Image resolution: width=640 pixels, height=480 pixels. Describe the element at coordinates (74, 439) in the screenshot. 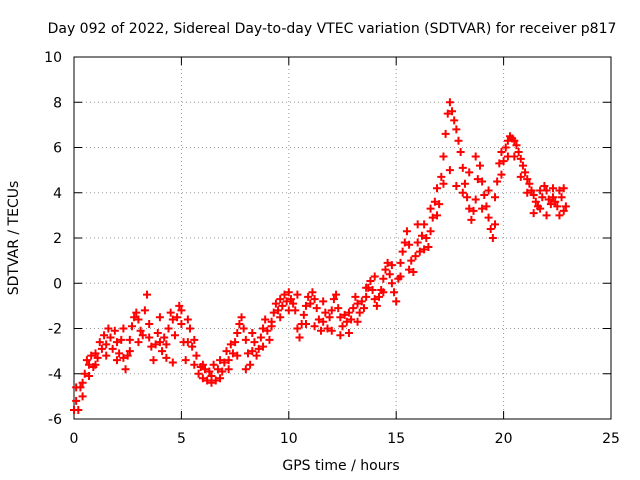

I see `x-tick-label: 0` at that location.